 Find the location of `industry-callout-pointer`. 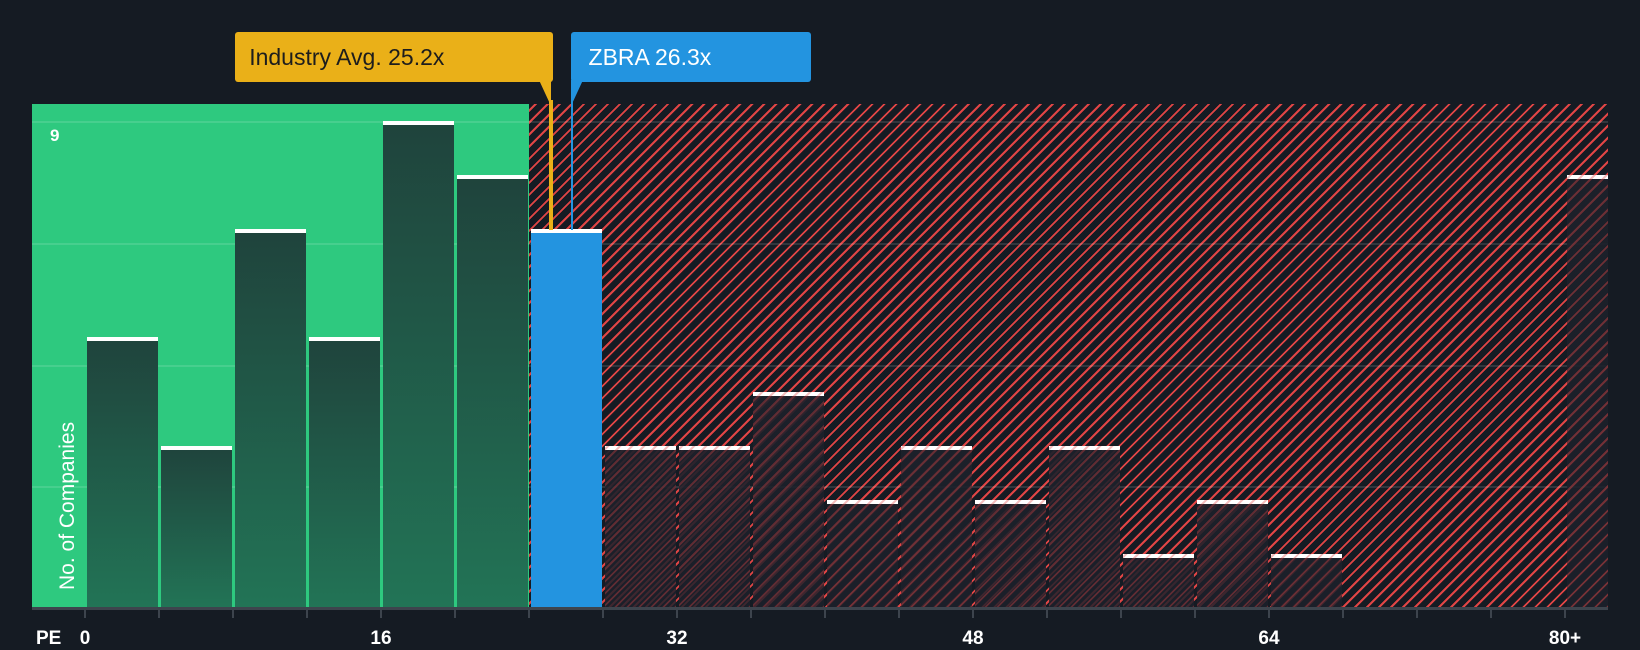

industry-callout-pointer is located at coordinates (545, 93).